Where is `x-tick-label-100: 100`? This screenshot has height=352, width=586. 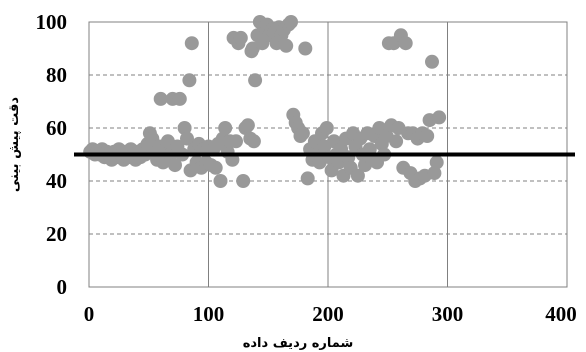
x-tick-label-100: 100 is located at coordinates (209, 314).